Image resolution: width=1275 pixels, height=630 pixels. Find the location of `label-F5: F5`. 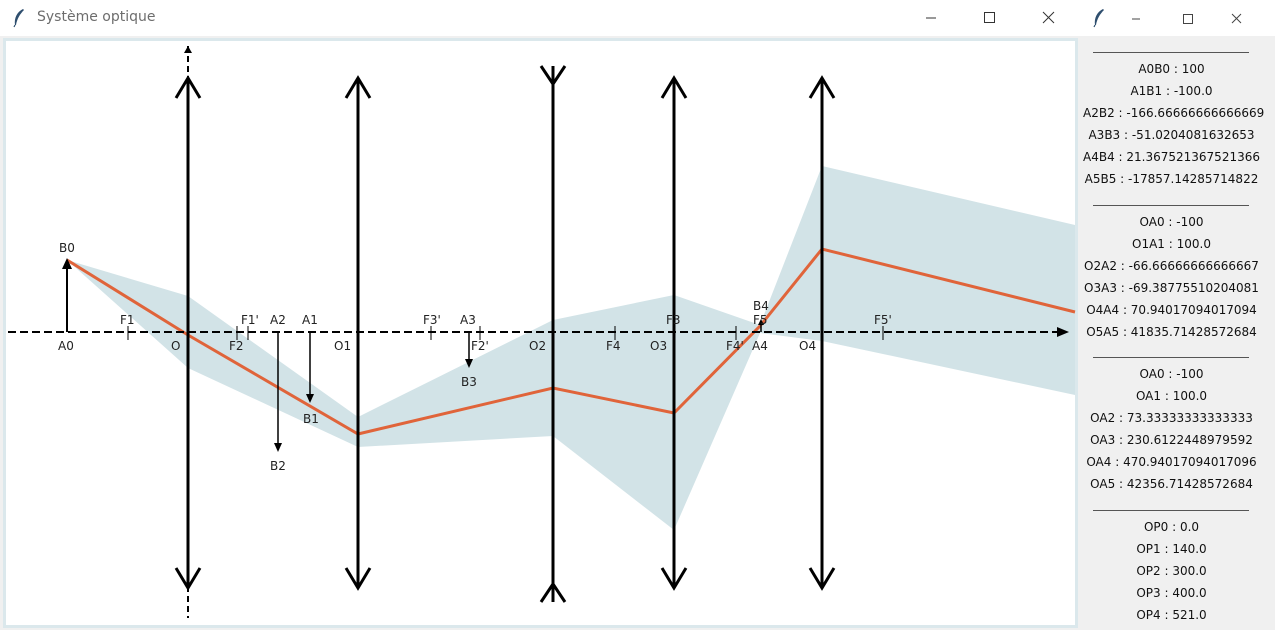

label-F5: F5 is located at coordinates (760, 320).